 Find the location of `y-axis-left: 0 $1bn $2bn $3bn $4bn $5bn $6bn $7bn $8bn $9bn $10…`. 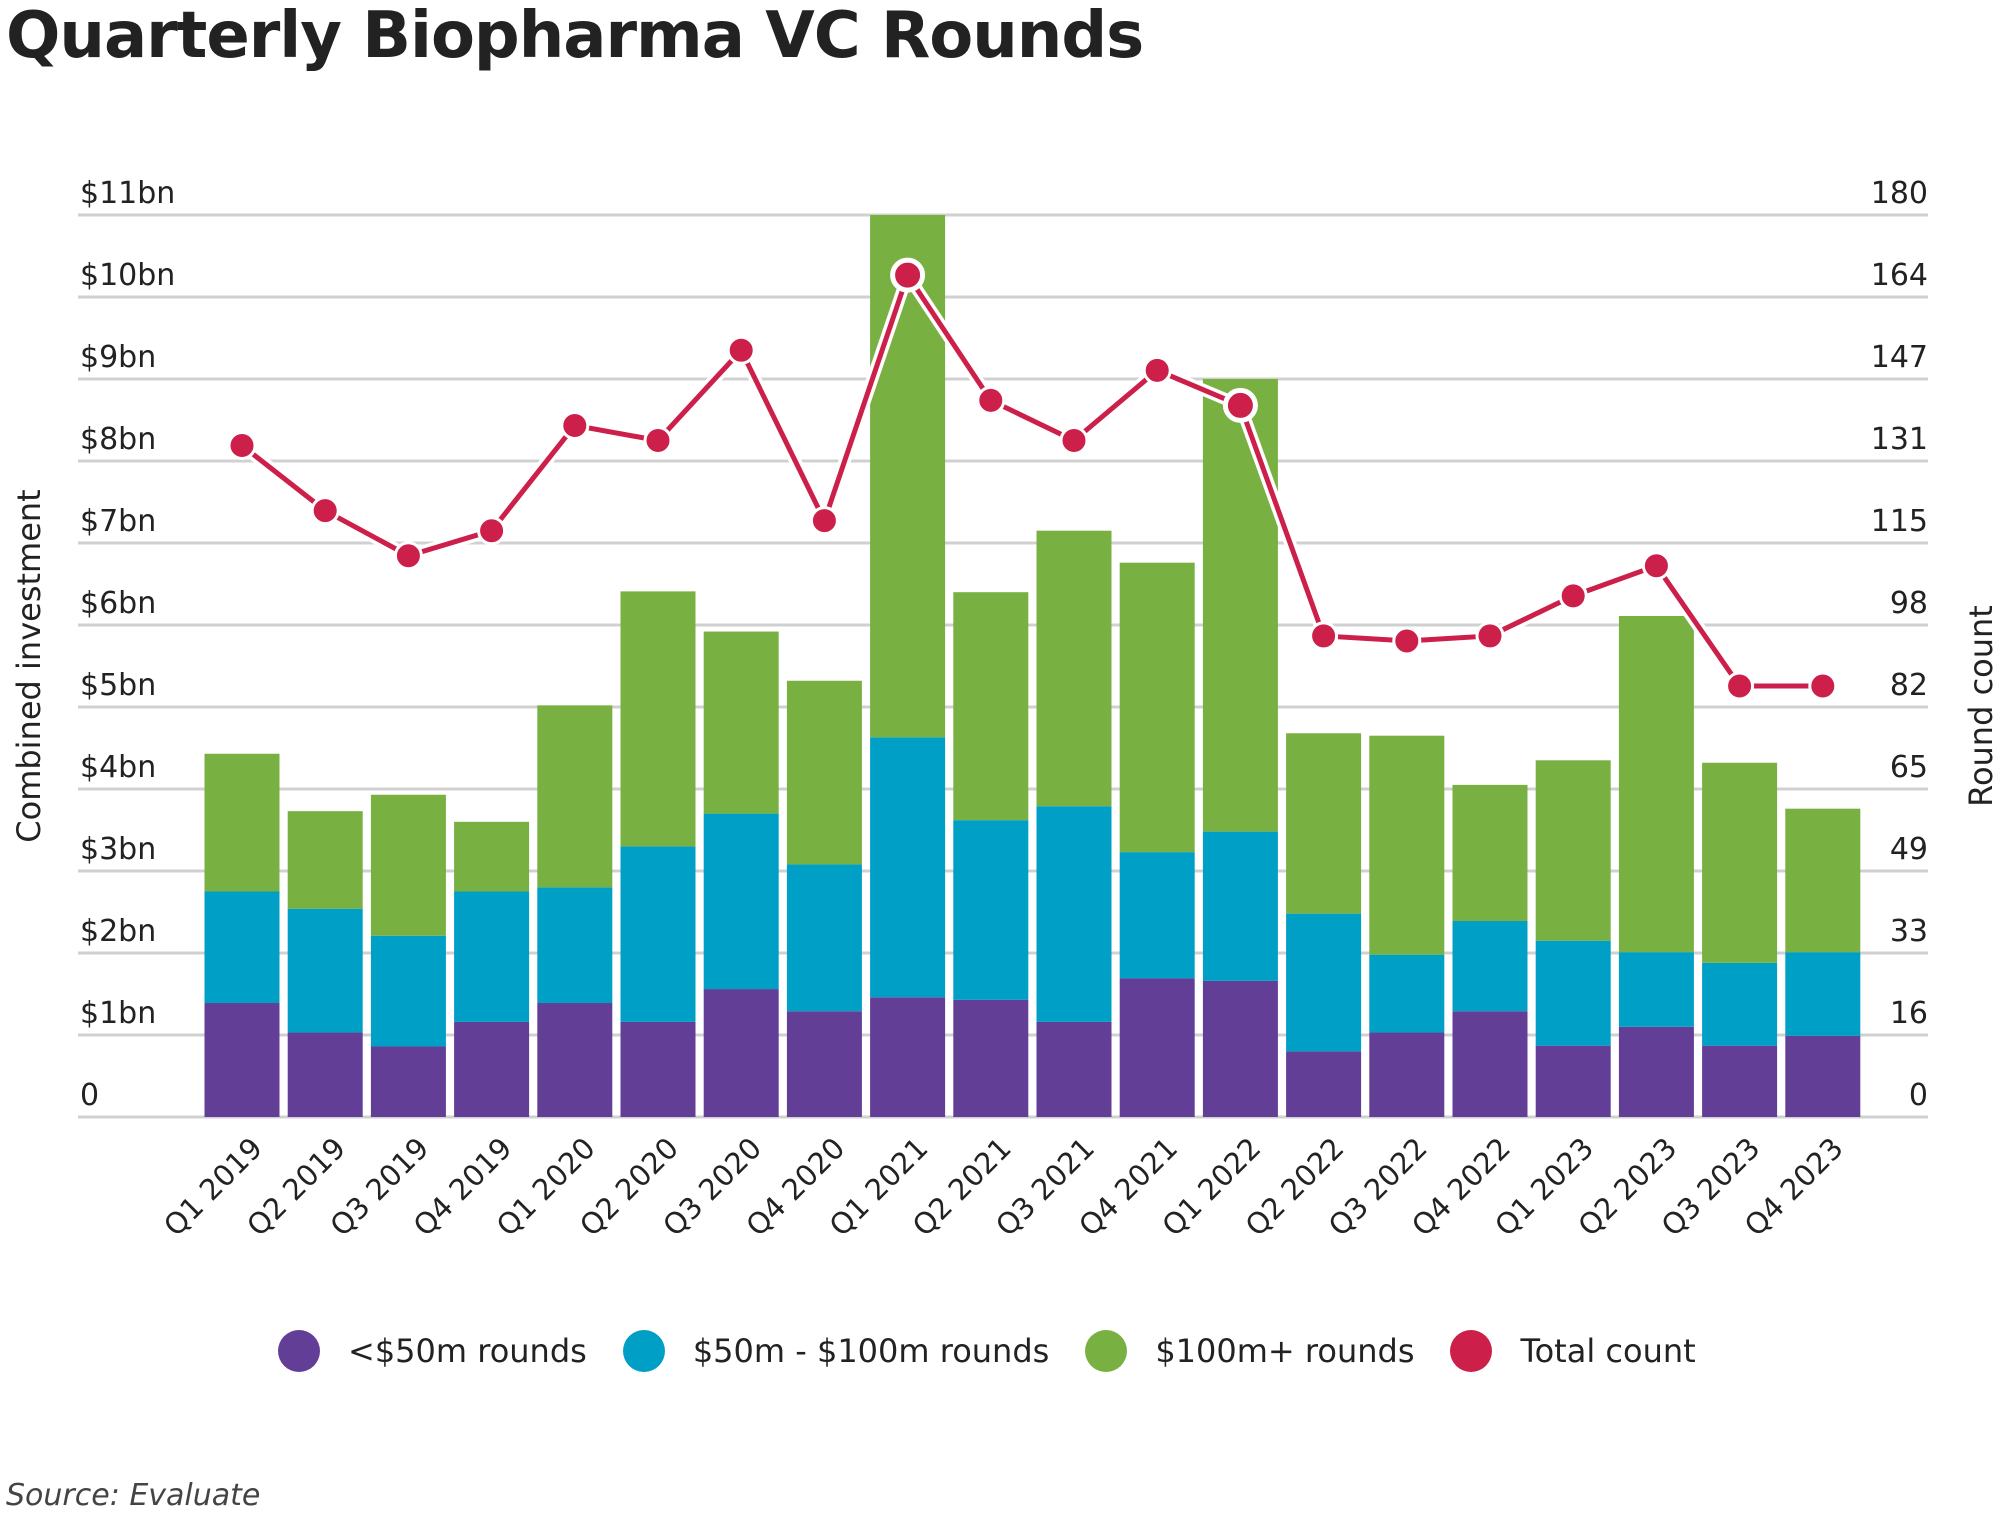

y-axis-left: 0 $1bn $2bn $3bn $4bn $5bn $6bn $7bn $8bn $9bn $10… is located at coordinates (127, 644).